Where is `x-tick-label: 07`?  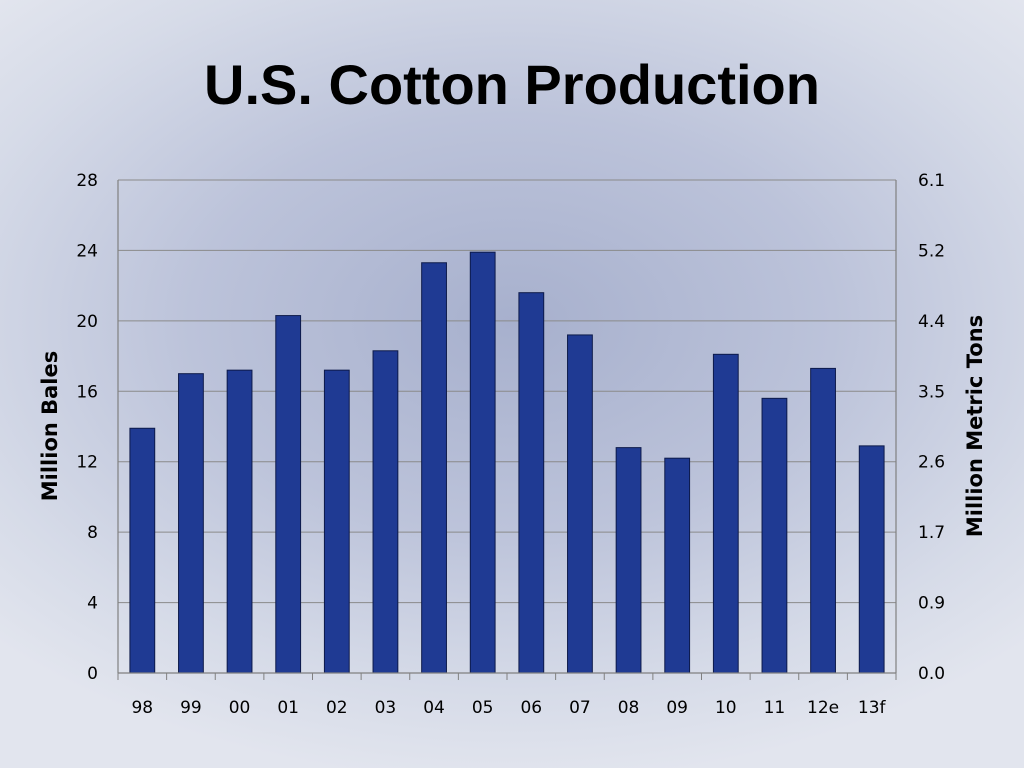
x-tick-label: 07 is located at coordinates (580, 708).